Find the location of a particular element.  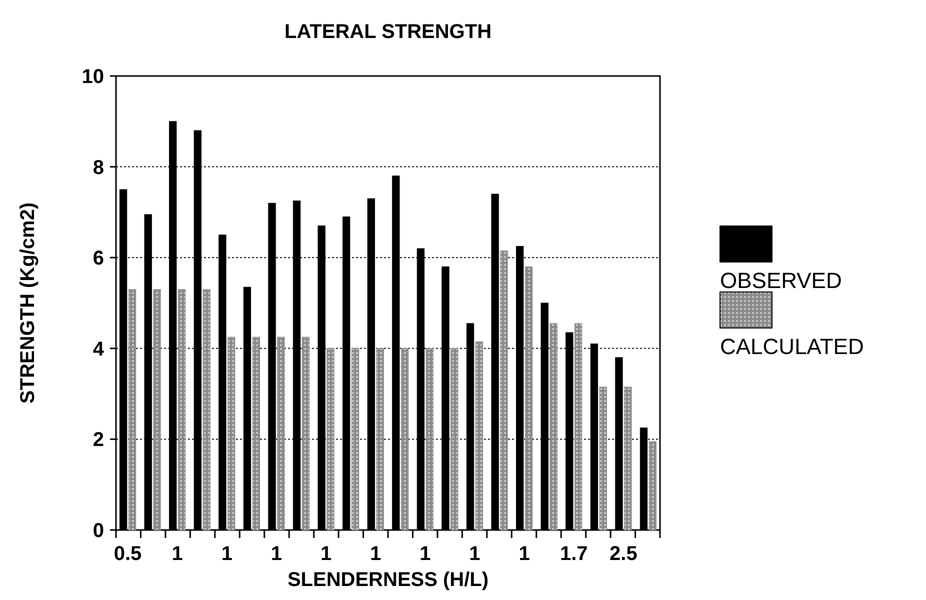

x-tick-label: 1.7 is located at coordinates (574, 554).